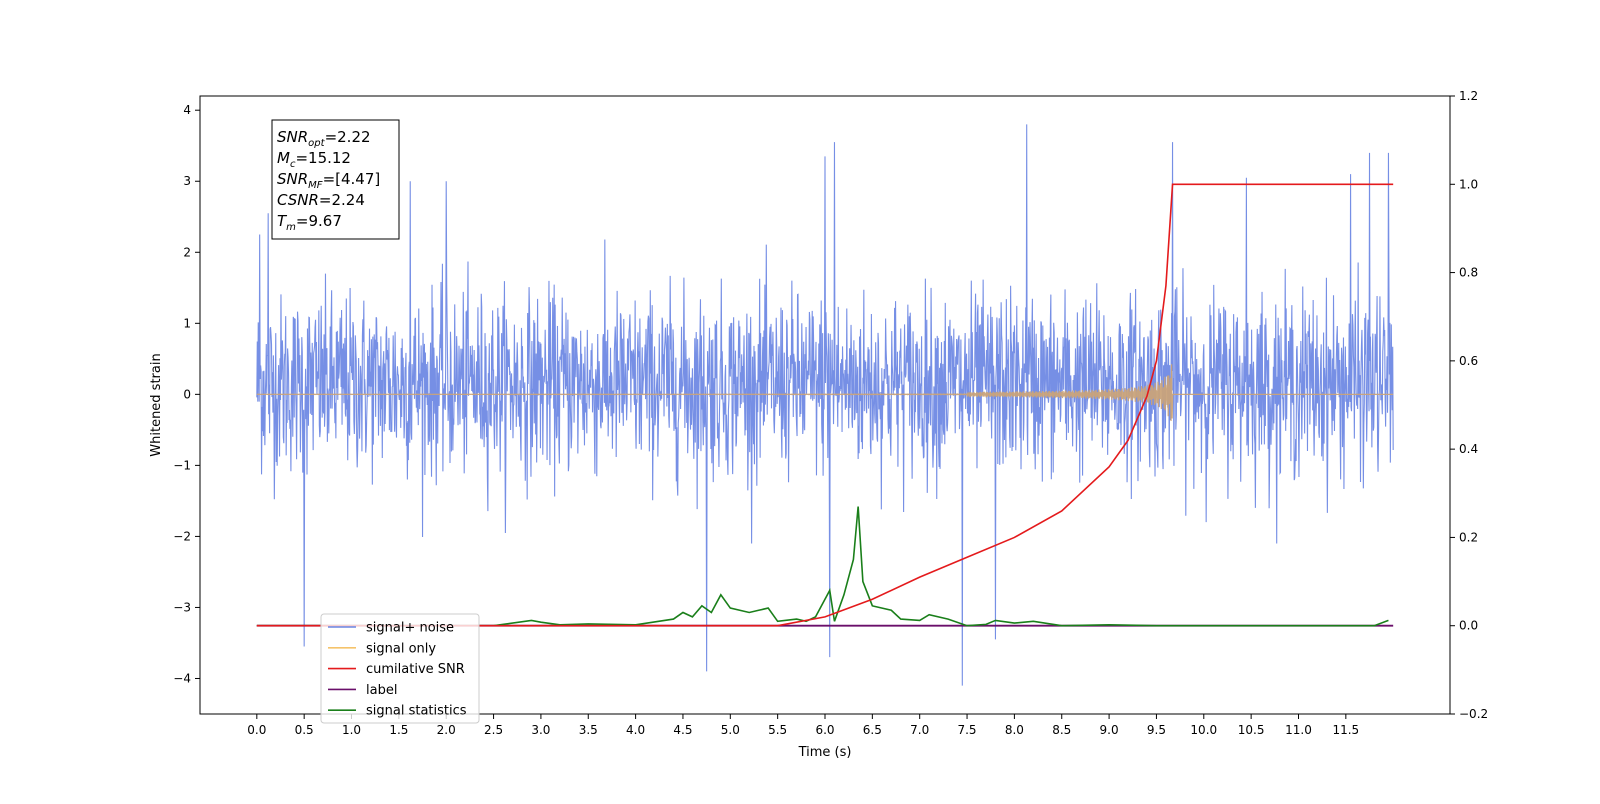 This screenshot has height=804, width=1600. I want to click on x-tick-label: 2.0, so click(446, 730).